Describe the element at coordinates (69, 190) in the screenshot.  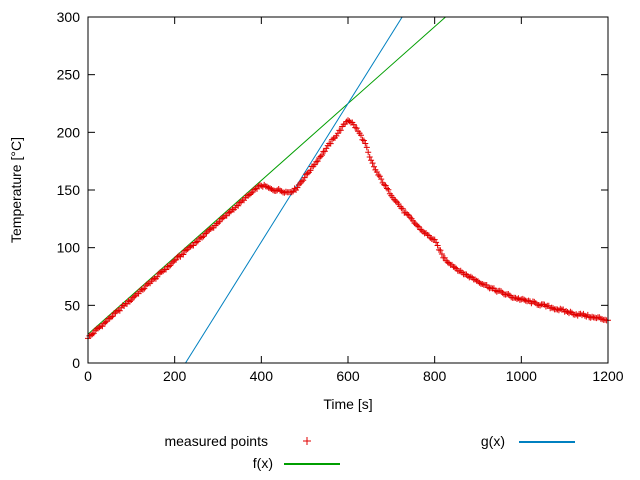
I see `svg-text: 150` at that location.